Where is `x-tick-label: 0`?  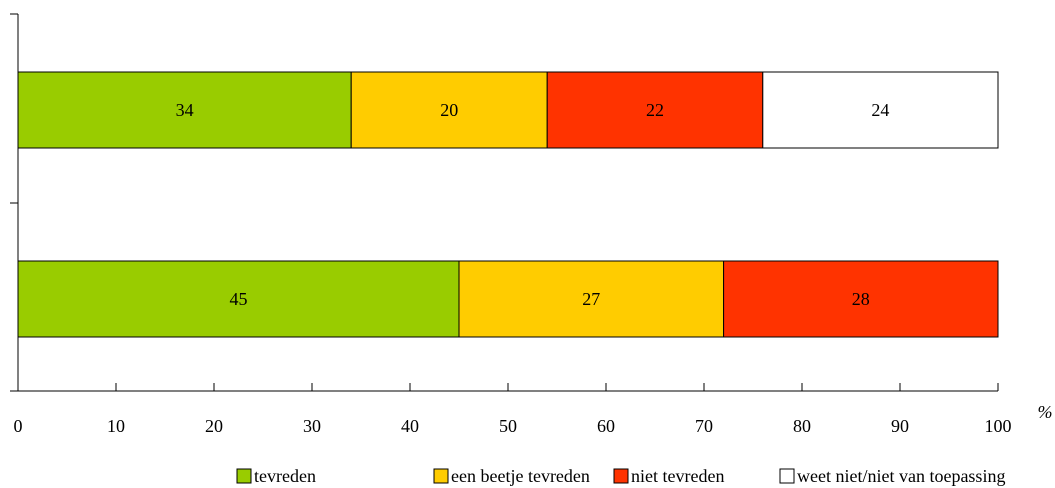
x-tick-label: 0 is located at coordinates (18, 426).